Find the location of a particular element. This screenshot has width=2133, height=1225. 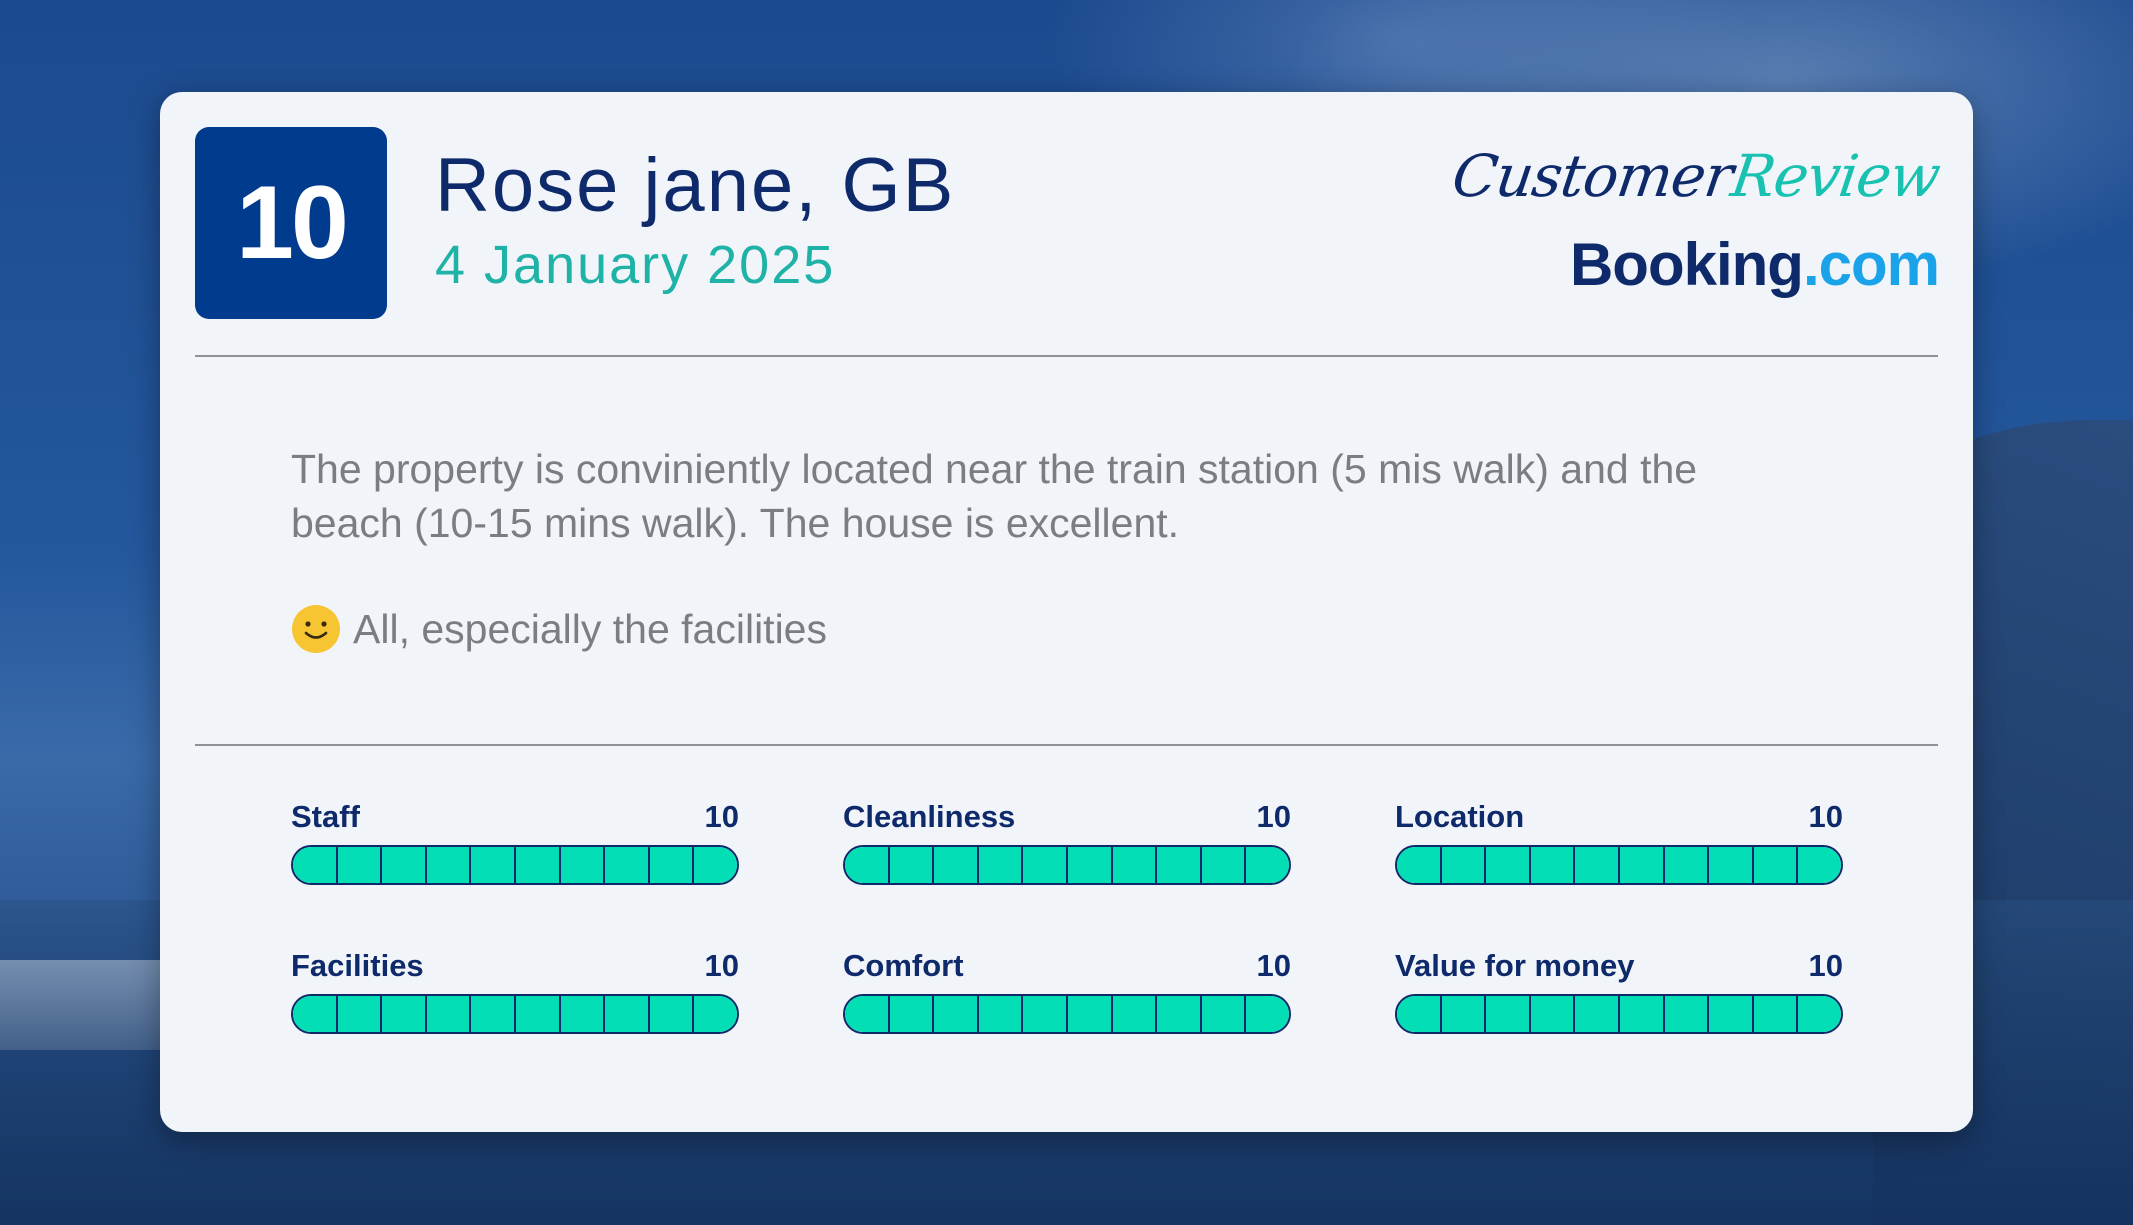

overall-score-badge: 10 is located at coordinates (291, 223).